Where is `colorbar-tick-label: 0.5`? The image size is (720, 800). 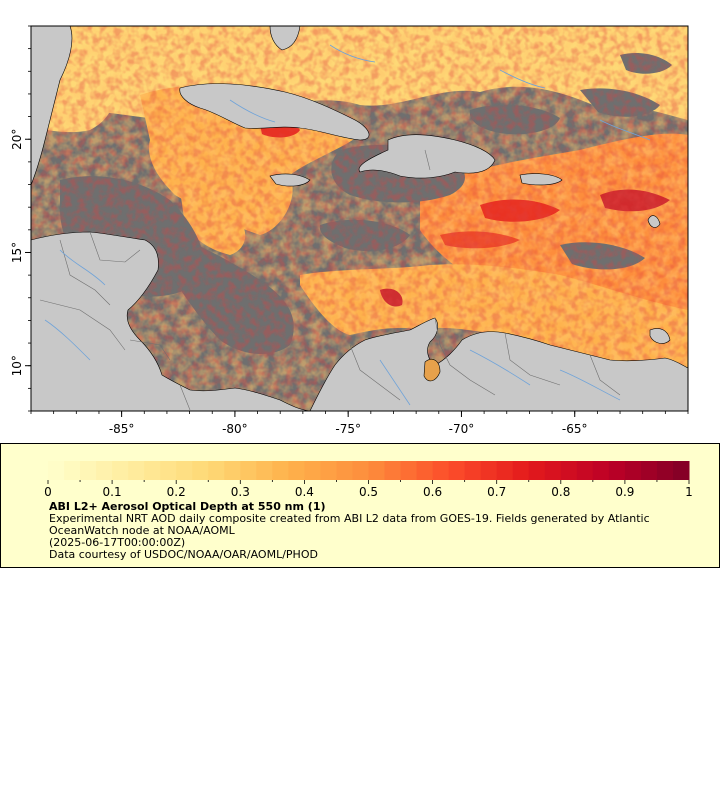
colorbar-tick-label: 0.5 is located at coordinates (368, 492).